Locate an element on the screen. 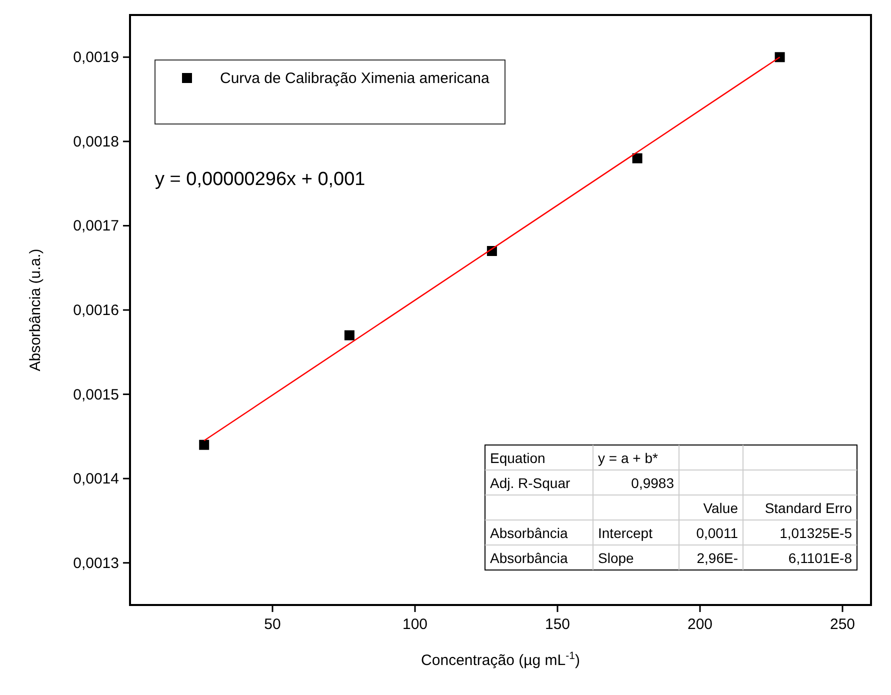 The image size is (891, 695). y-tick-label: 0,0017 is located at coordinates (96, 226).